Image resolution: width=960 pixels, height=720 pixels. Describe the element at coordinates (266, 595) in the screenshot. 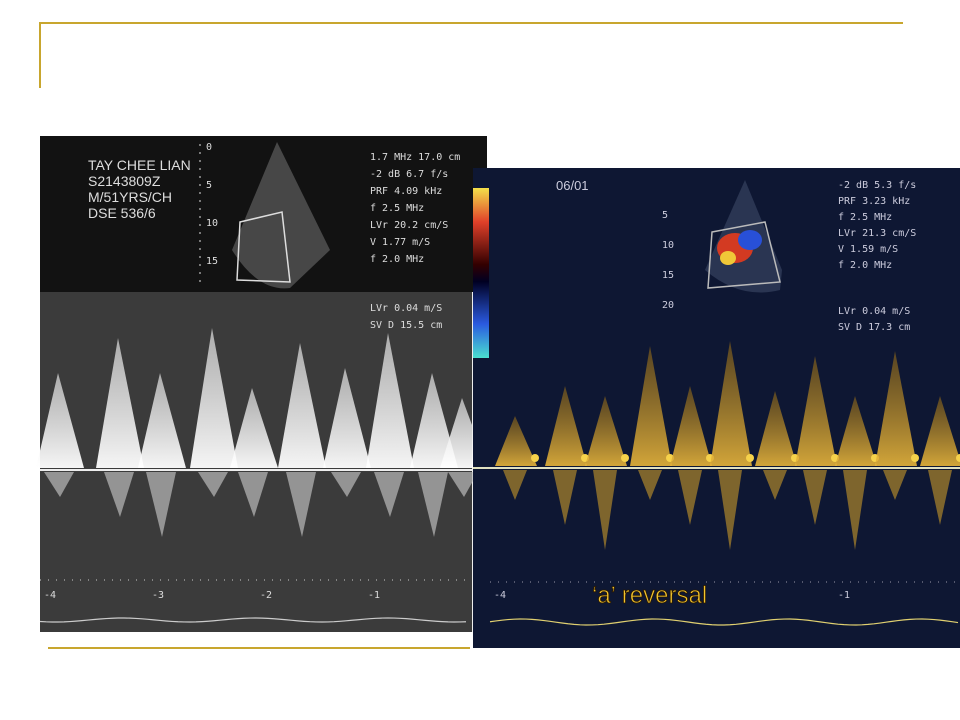

I see `time-label: -2` at that location.